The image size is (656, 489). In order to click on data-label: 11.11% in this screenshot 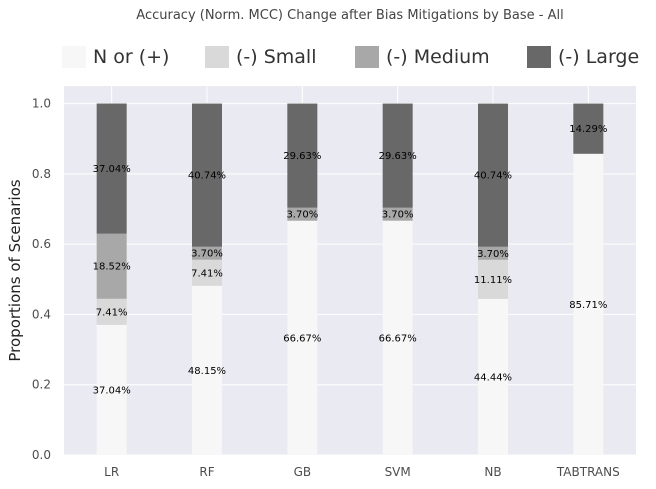, I will do `click(493, 280)`.